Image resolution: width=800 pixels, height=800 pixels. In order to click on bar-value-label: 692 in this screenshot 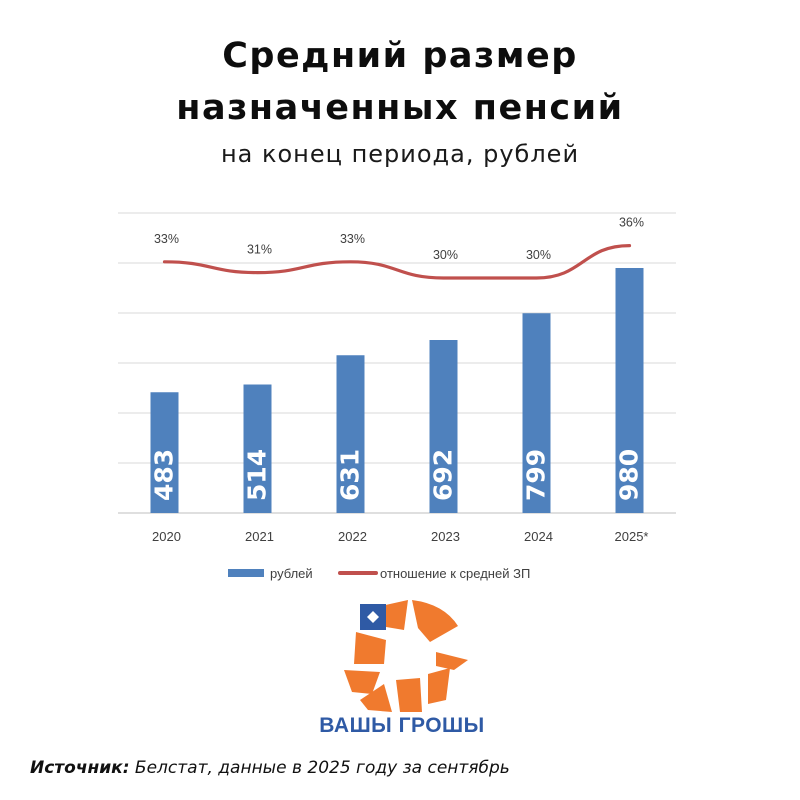, I will do `click(443, 475)`.